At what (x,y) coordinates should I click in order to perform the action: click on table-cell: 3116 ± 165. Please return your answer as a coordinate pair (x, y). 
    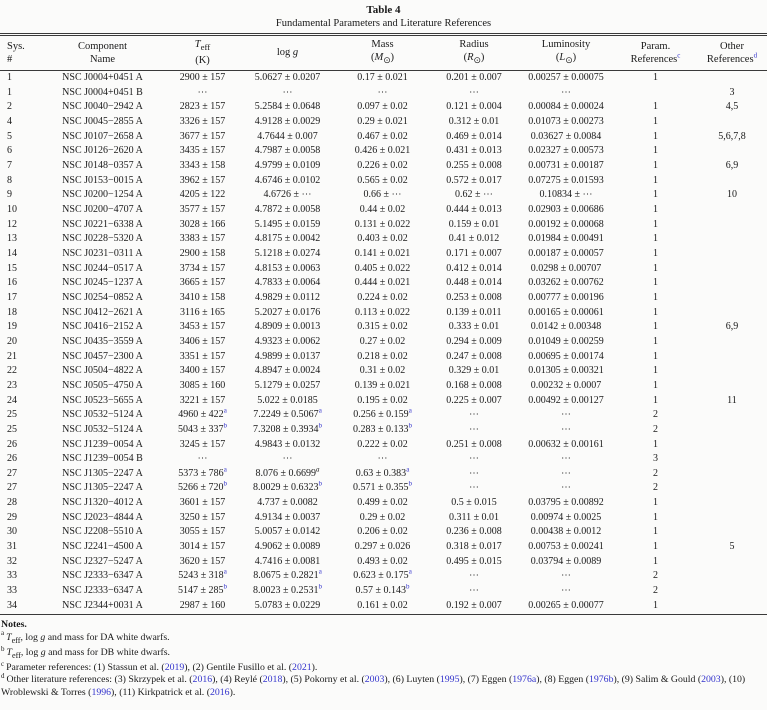
    Looking at the image, I should click on (202, 312).